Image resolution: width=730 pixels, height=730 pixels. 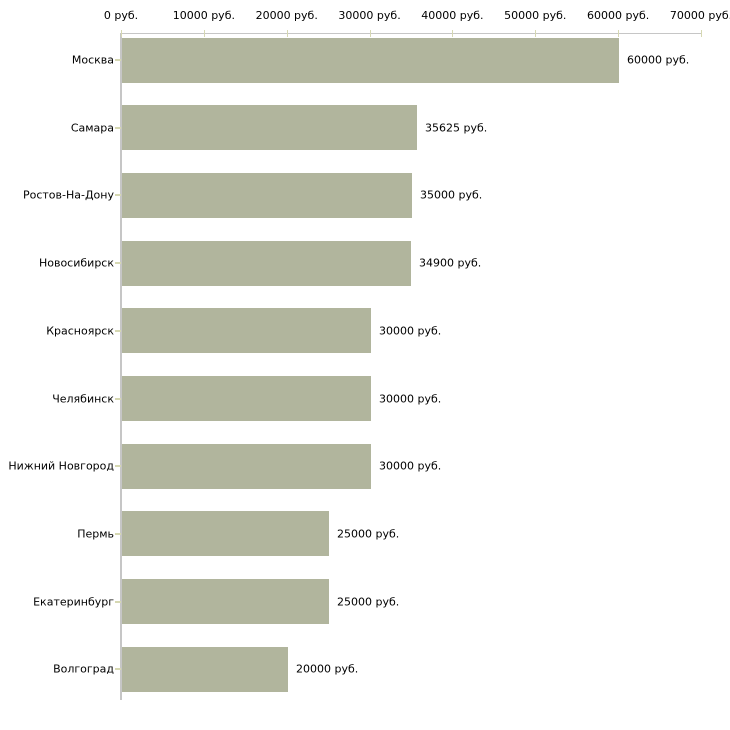 What do you see at coordinates (451, 195) in the screenshot?
I see `value-label: 35000 руб.` at bounding box center [451, 195].